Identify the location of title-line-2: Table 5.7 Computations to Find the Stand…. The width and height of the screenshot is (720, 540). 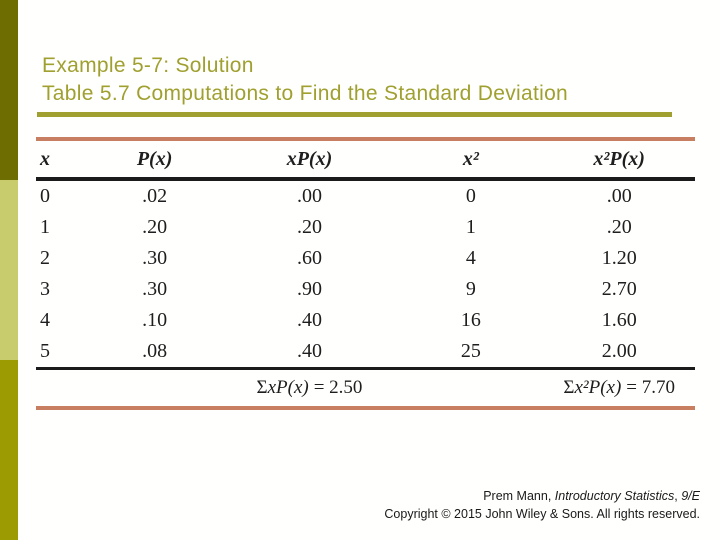
(305, 93).